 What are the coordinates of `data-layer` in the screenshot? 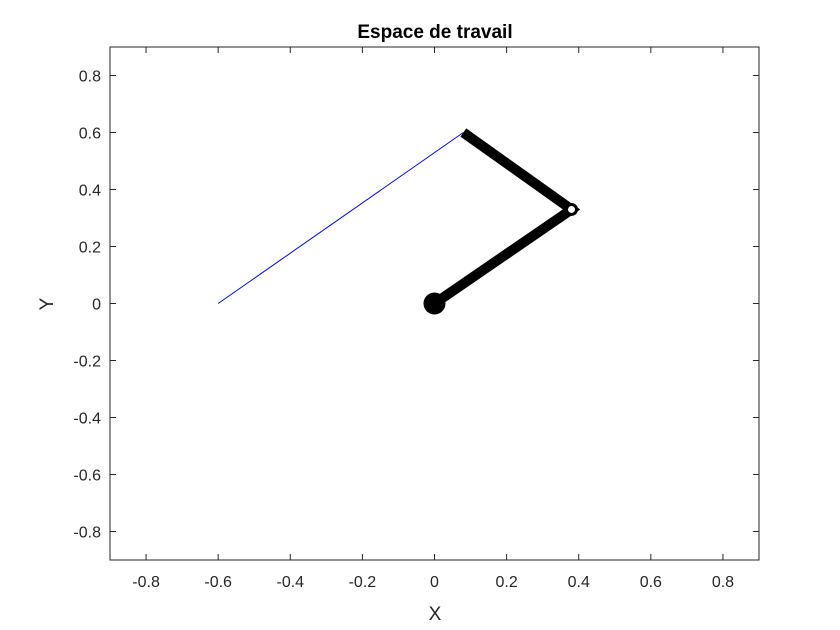 It's located at (399, 221).